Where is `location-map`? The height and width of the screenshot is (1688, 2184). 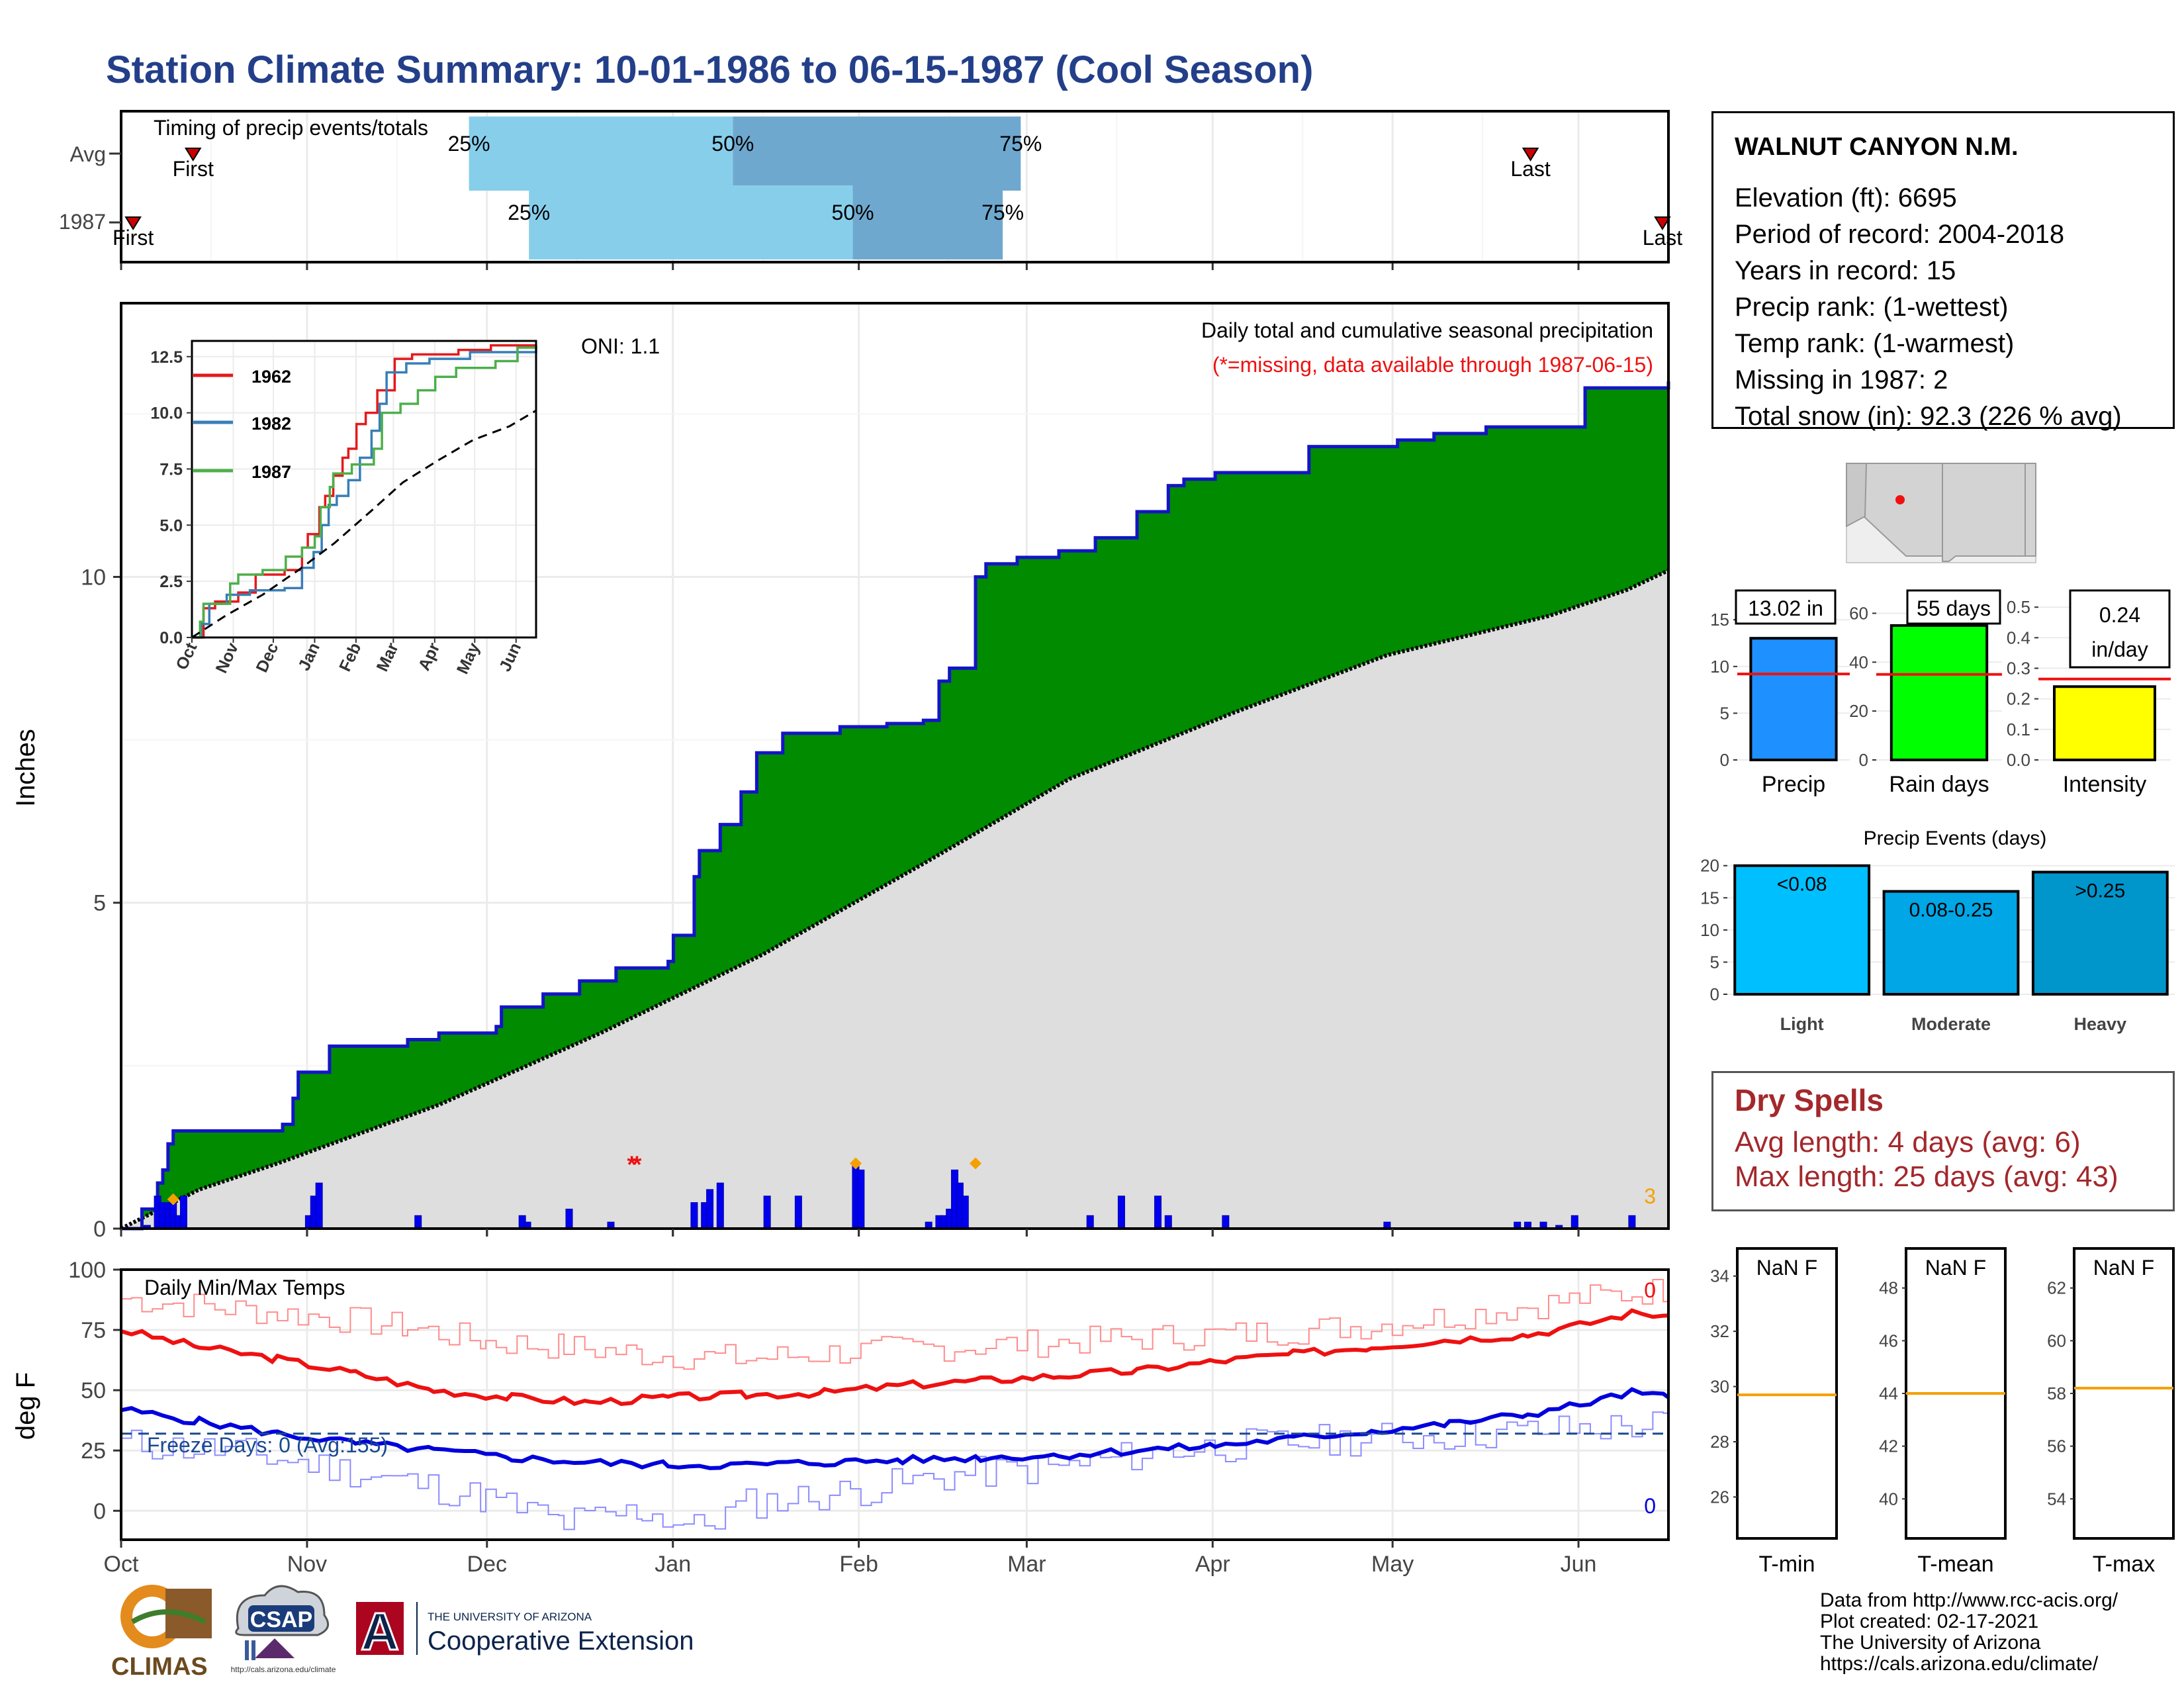
location-map is located at coordinates (1941, 513).